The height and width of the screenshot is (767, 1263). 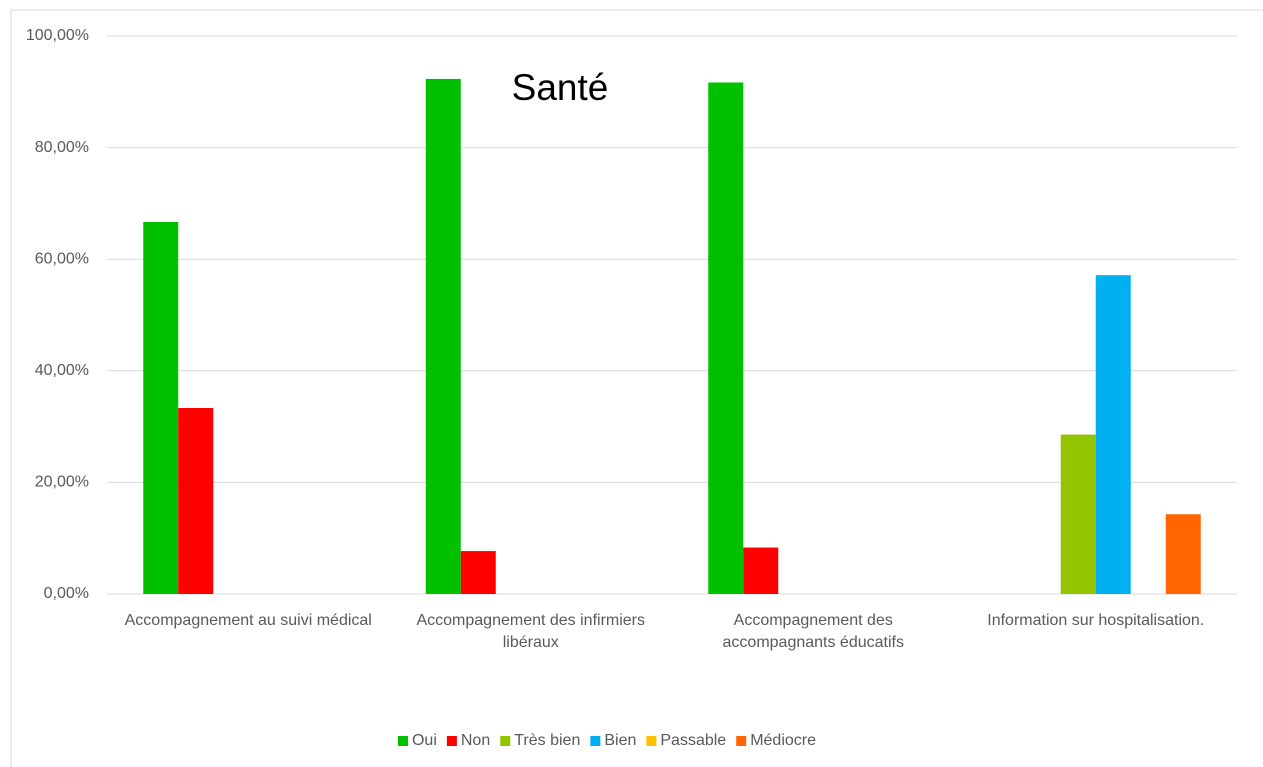 I want to click on legend-label: Passable, so click(x=693, y=740).